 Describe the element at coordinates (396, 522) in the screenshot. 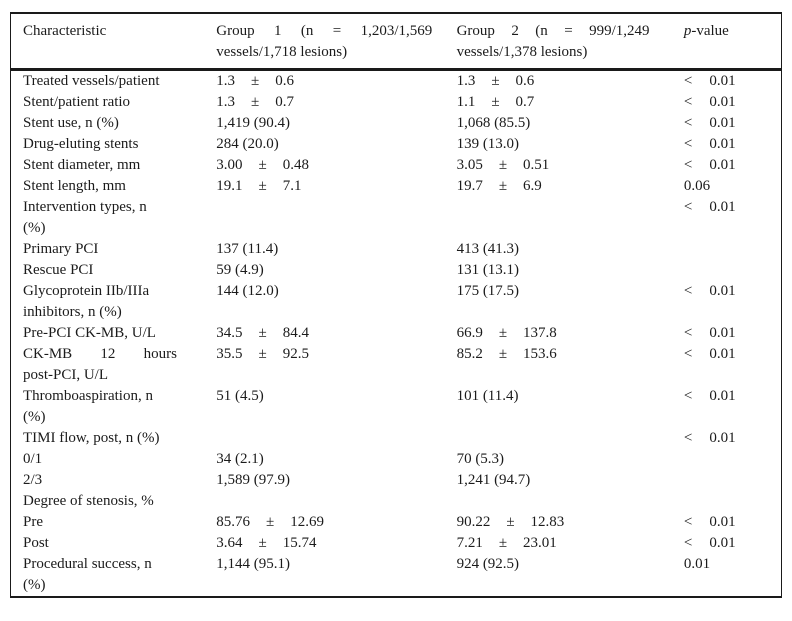

I see `table-row: Pre 85.76 ±12.69 90.22 ±12.83 <0.01` at that location.